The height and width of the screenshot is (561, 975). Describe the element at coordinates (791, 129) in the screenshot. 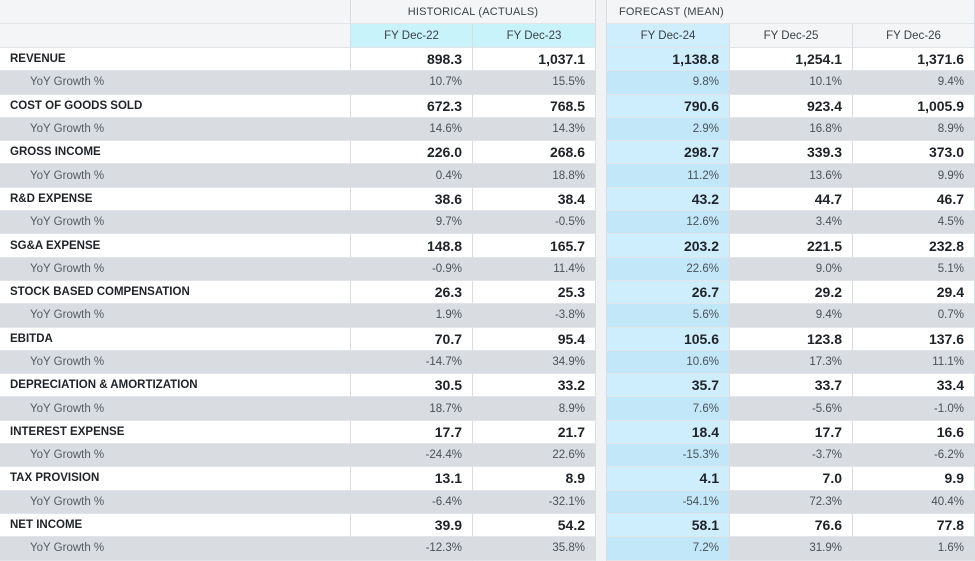

I see `growth-value-cell: 16.8%` at that location.